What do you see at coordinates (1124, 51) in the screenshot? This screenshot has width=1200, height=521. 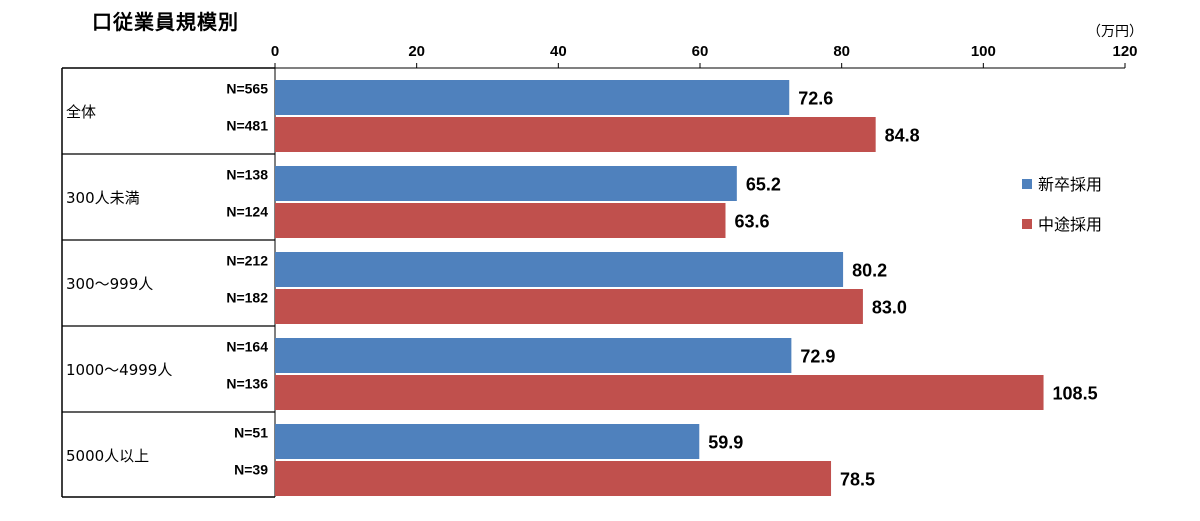 I see `x-tick-label: 120` at bounding box center [1124, 51].